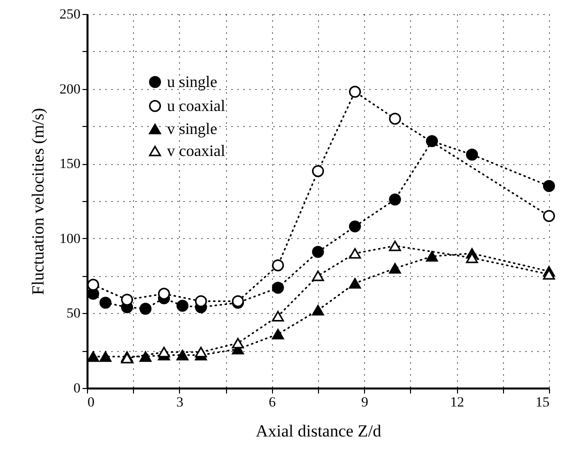  Describe the element at coordinates (364, 403) in the screenshot. I see `x-tick-label: 9` at that location.